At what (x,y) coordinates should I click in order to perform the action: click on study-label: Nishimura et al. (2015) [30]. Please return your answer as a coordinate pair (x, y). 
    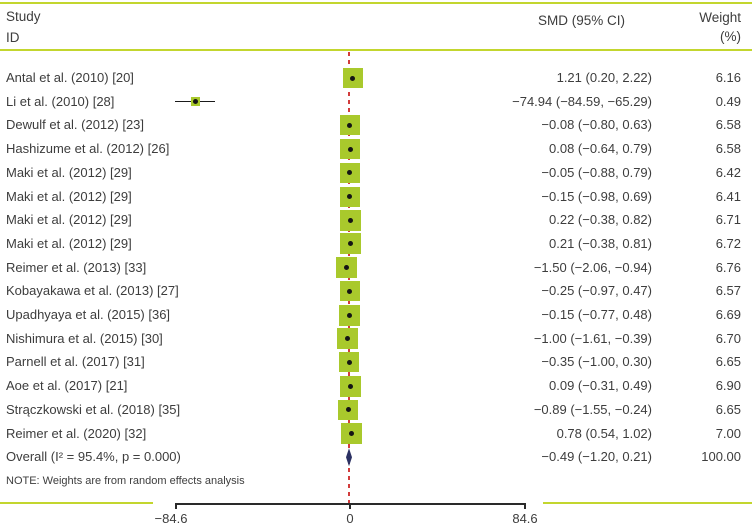
    Looking at the image, I should click on (84, 338).